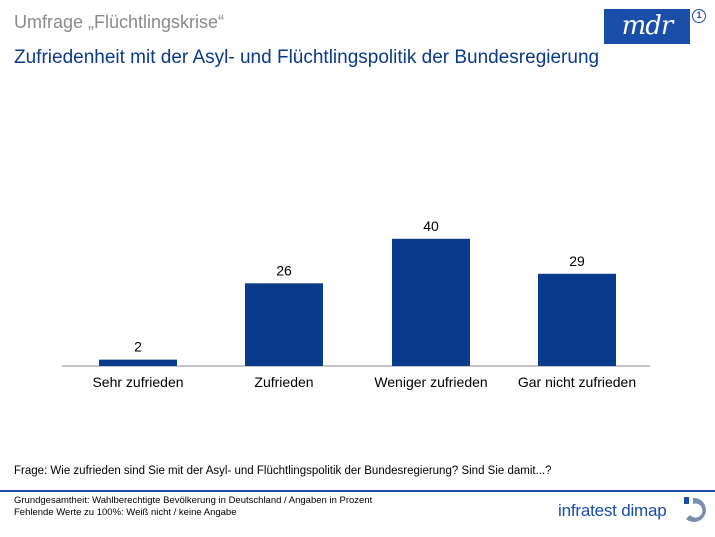  I want to click on infratest-dimap-logo: infratest dimap, so click(612, 510).